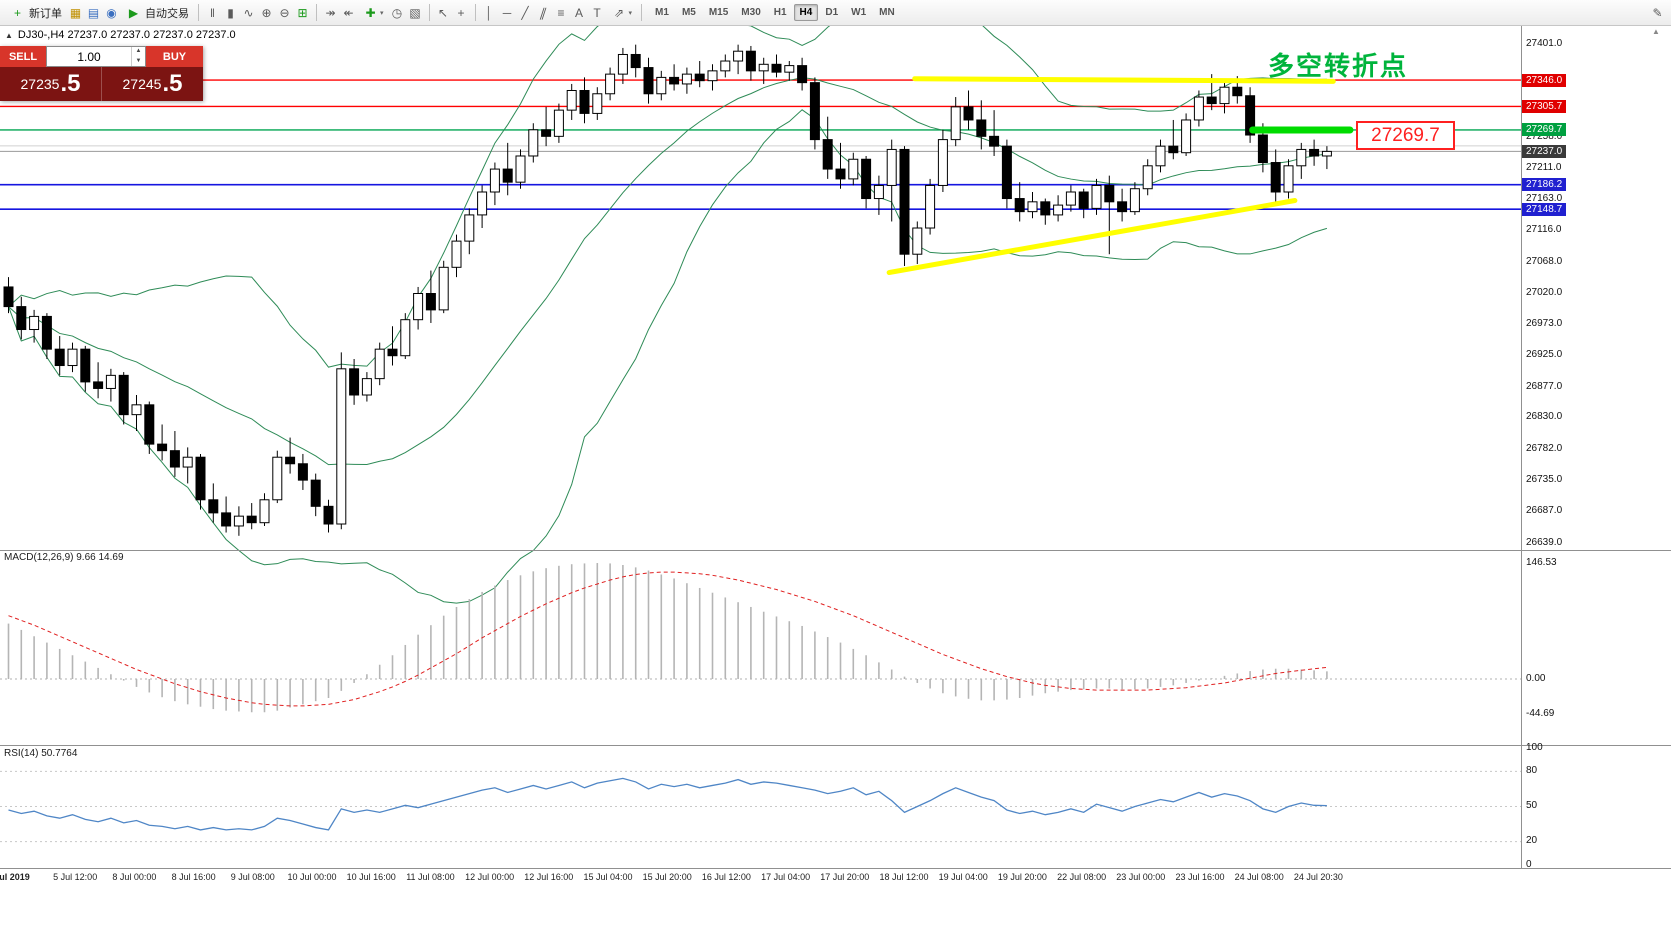  What do you see at coordinates (93, 12) in the screenshot?
I see `data-window-icon: ▤` at bounding box center [93, 12].